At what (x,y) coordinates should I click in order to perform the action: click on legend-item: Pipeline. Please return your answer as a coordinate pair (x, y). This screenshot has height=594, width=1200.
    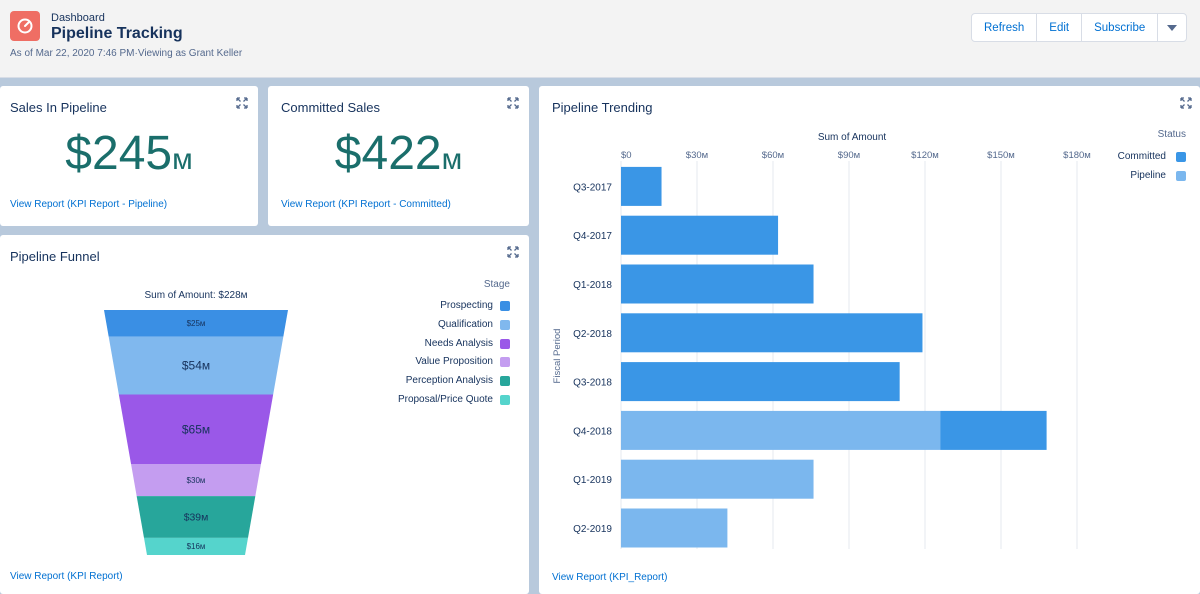
    Looking at the image, I should click on (1148, 175).